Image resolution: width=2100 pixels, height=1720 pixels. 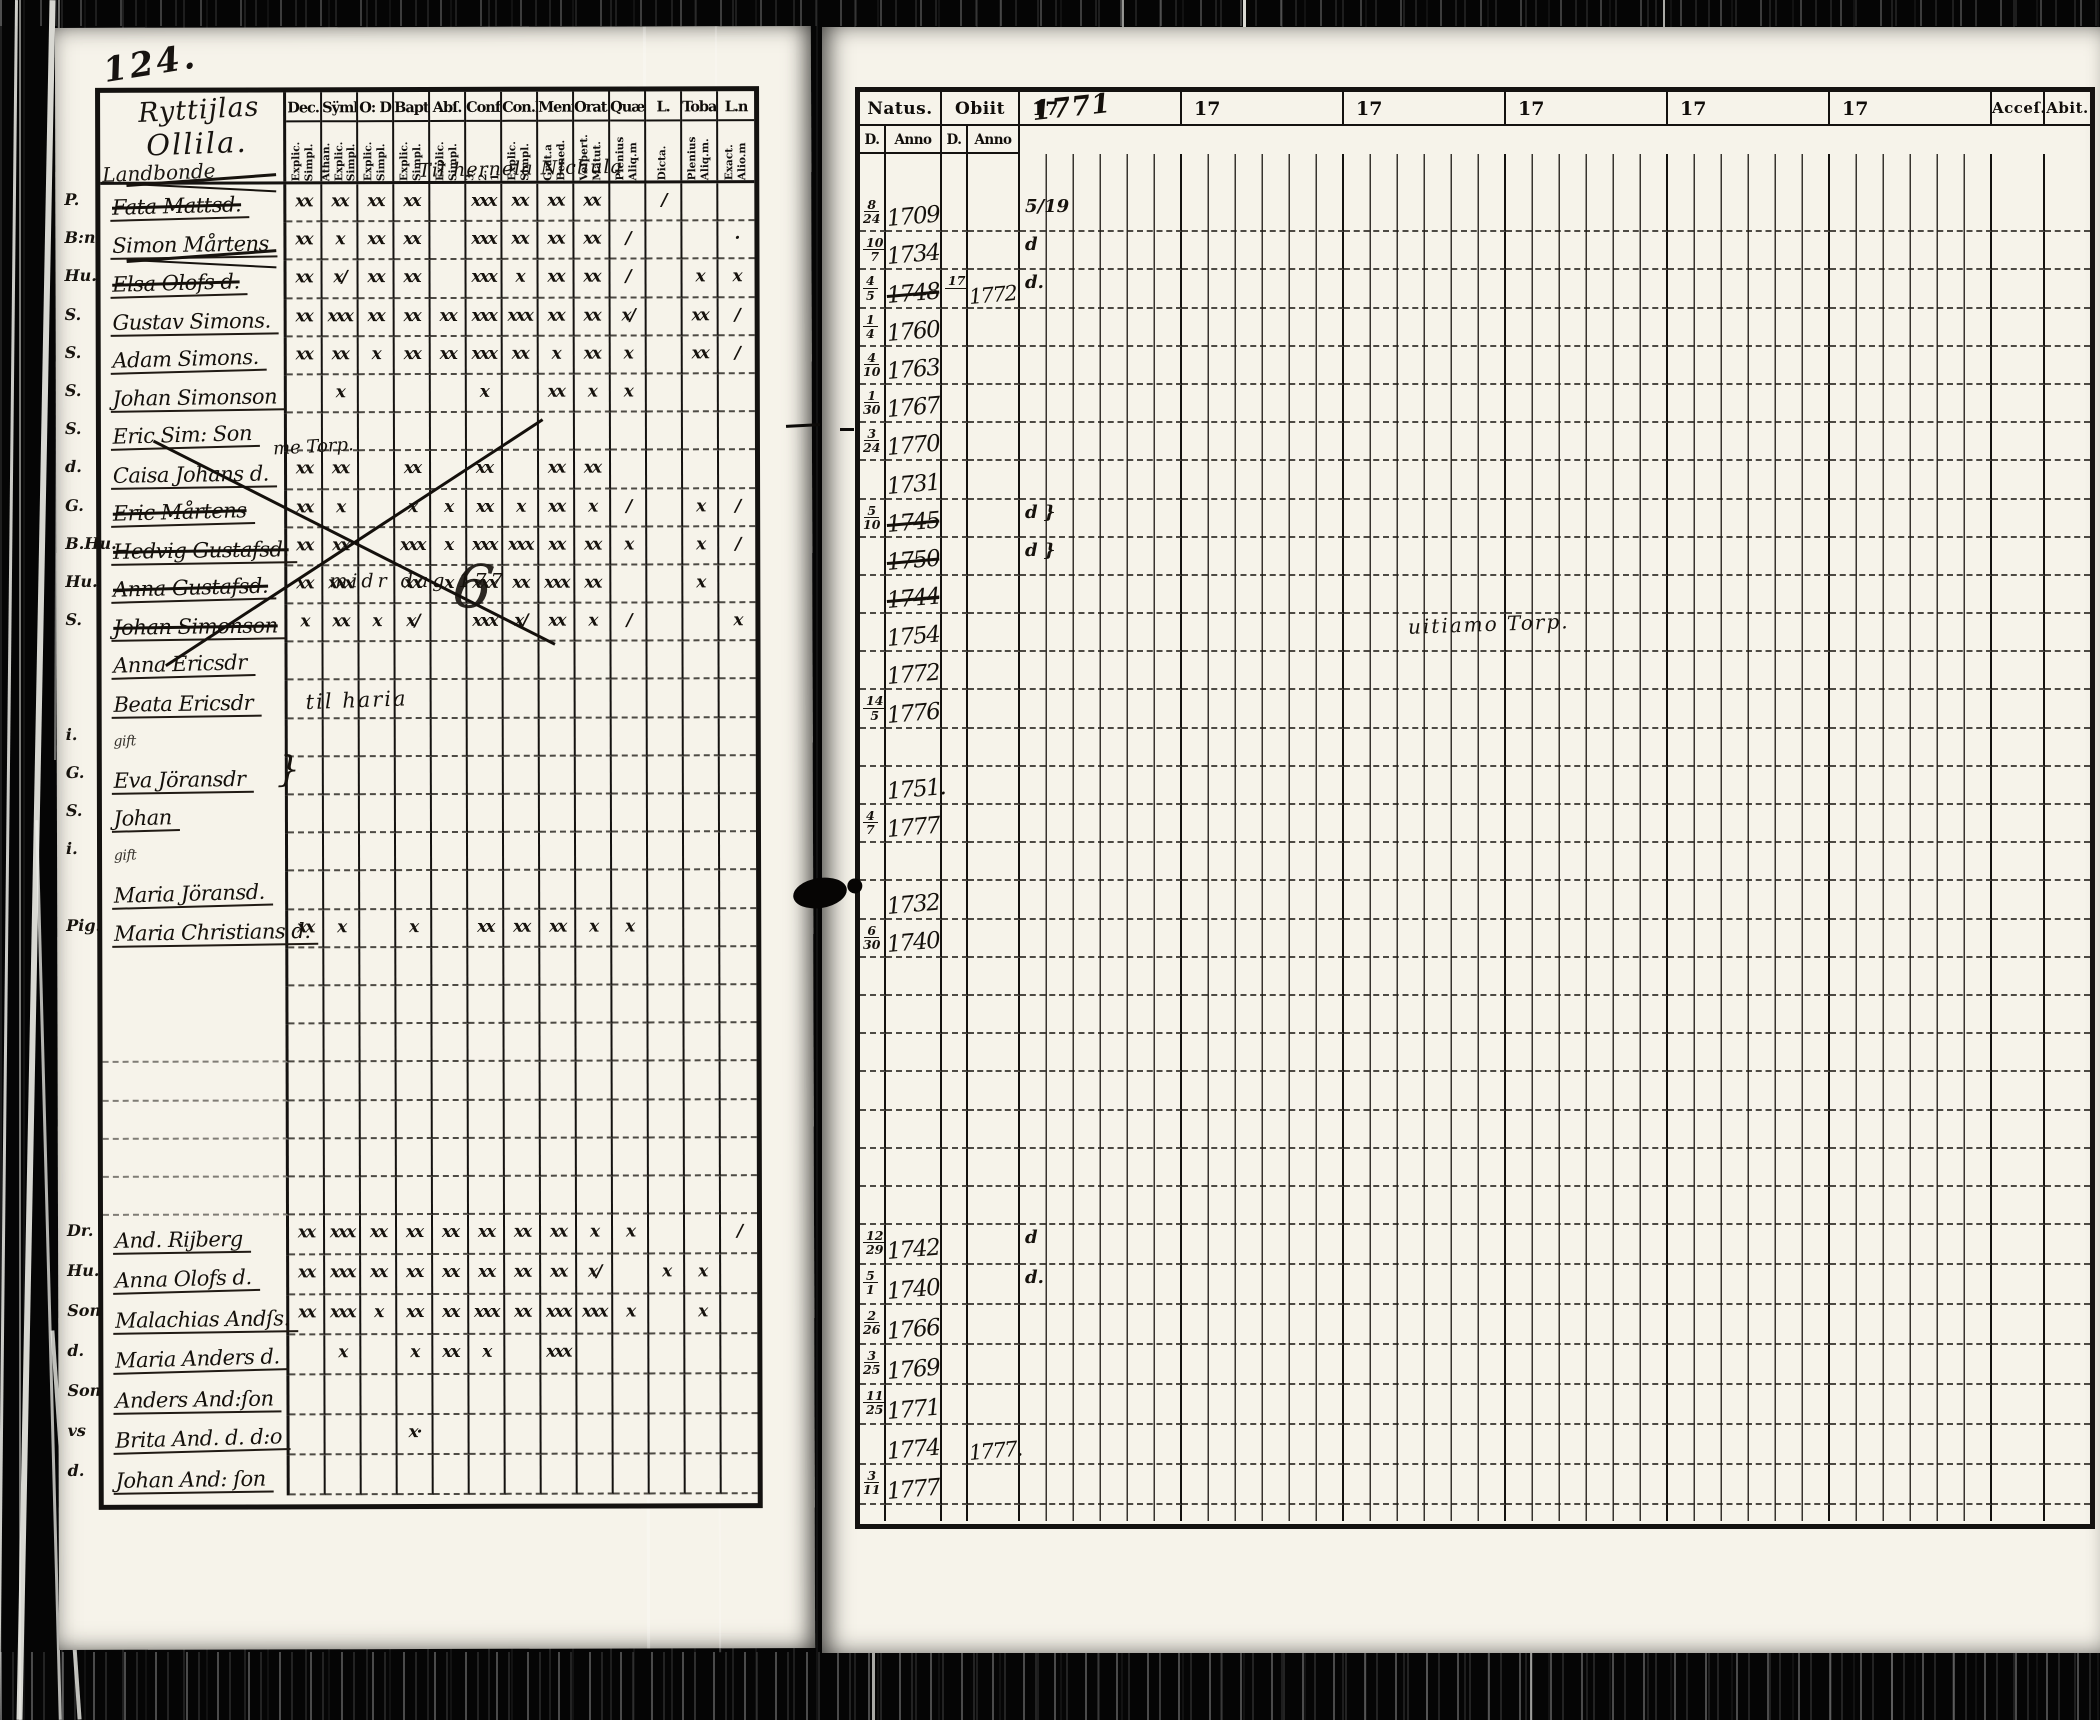 What do you see at coordinates (71, 734) in the screenshot?
I see `row-prefix: i.` at bounding box center [71, 734].